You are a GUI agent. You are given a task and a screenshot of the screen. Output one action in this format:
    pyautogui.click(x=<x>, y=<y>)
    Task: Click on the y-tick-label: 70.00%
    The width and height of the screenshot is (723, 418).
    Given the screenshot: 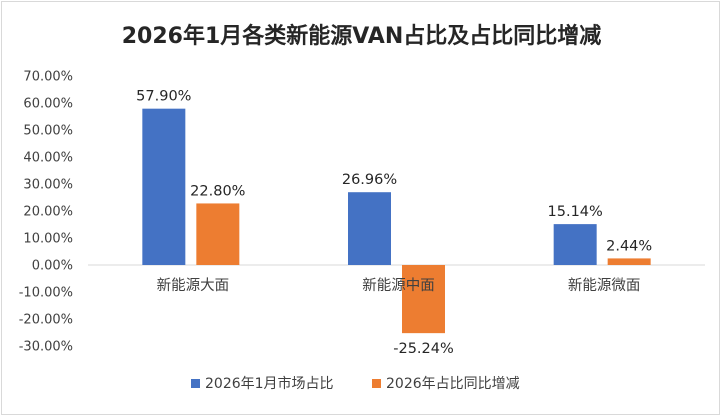 What is the action you would take?
    pyautogui.click(x=48, y=77)
    